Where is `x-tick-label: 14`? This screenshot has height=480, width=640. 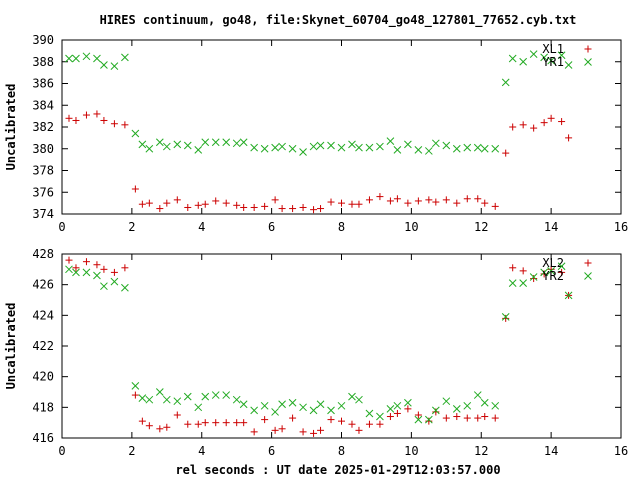 x-tick-label: 14 is located at coordinates (551, 451).